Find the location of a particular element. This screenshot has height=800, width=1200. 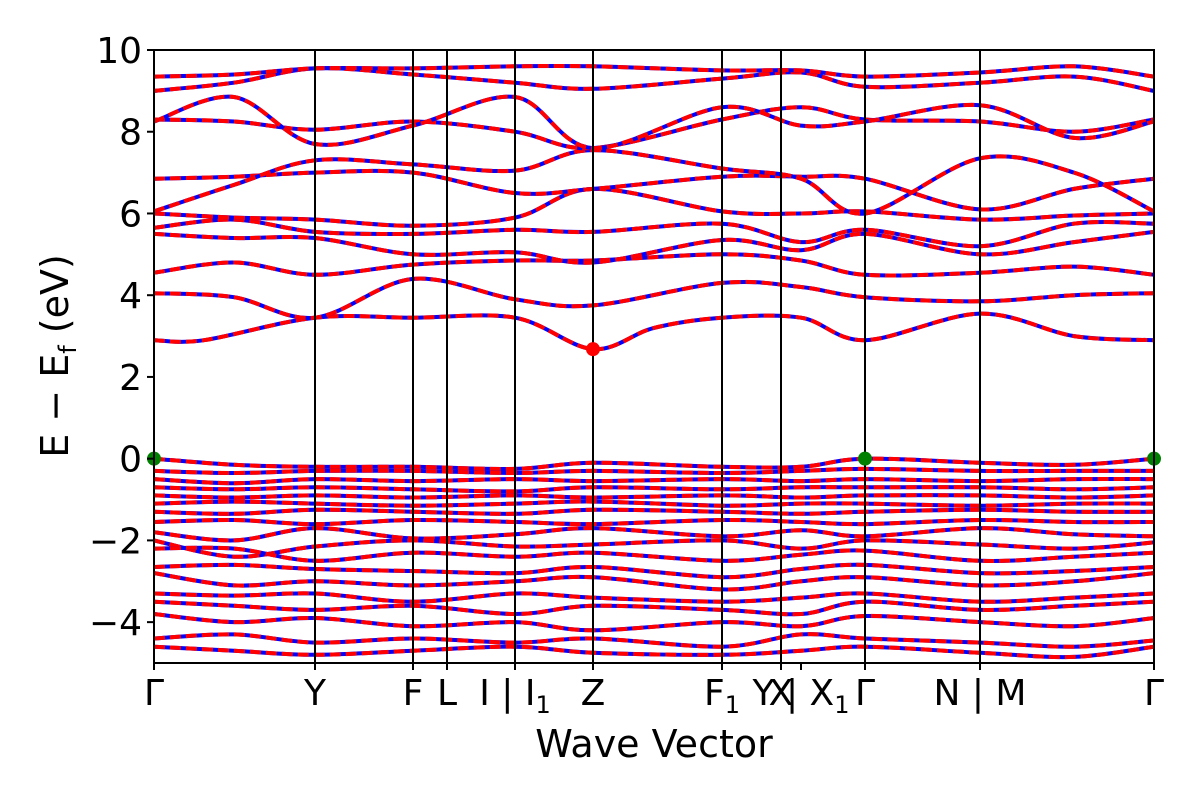

x-tick-label: F is located at coordinates (413, 693).